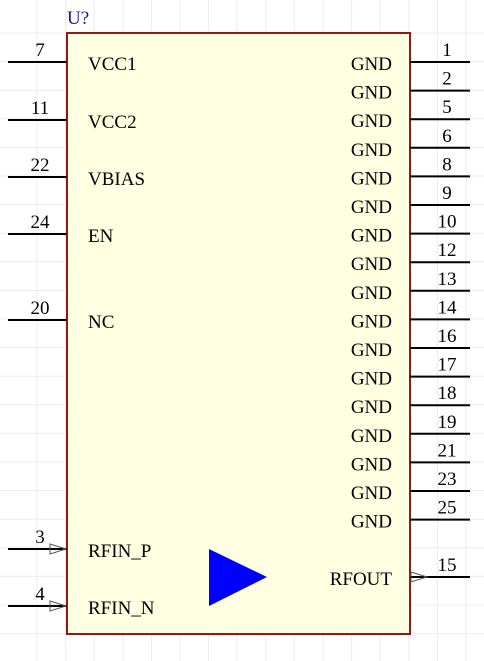  Describe the element at coordinates (447, 250) in the screenshot. I see `pin-number: 12` at that location.